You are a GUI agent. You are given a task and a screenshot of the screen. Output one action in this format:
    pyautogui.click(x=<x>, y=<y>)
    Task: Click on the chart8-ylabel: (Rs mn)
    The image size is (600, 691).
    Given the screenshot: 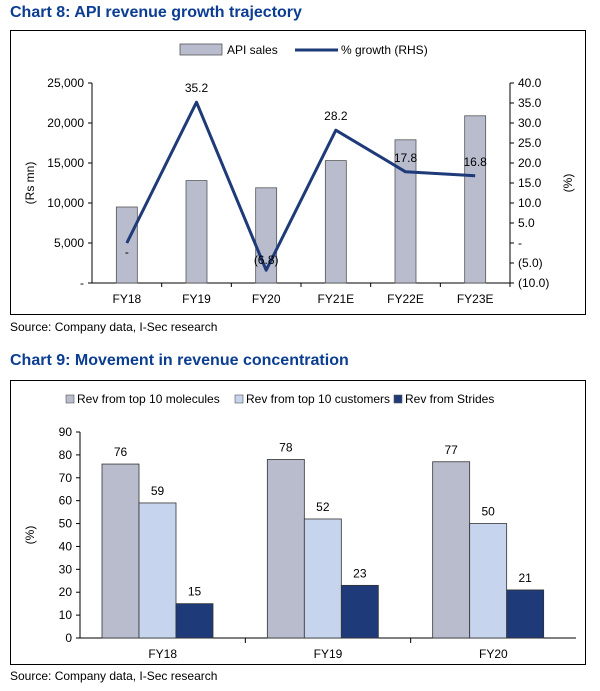 What is the action you would take?
    pyautogui.click(x=30, y=183)
    